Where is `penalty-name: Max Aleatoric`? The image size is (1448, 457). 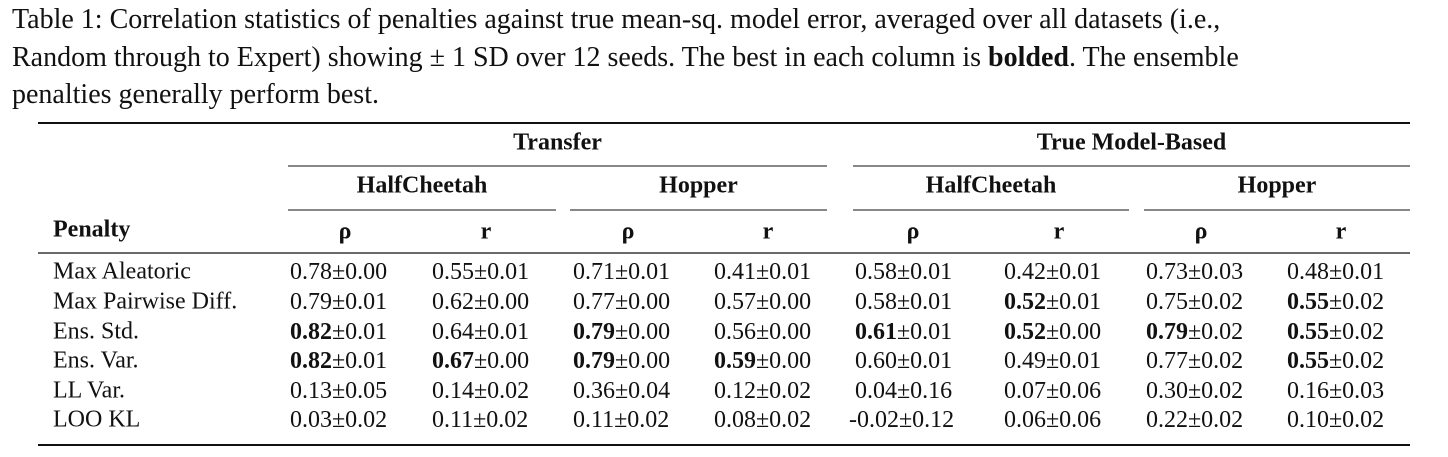
penalty-name: Max Aleatoric is located at coordinates (122, 272).